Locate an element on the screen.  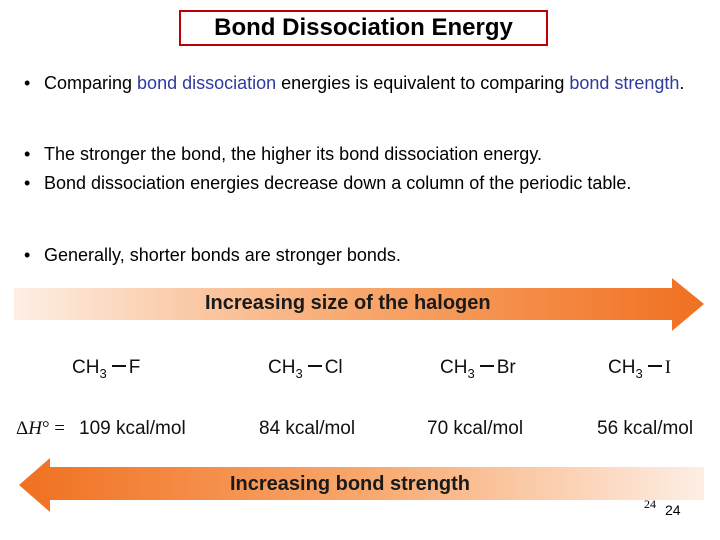
molecule-ch3f: CH 3 F is located at coordinates (106, 369).